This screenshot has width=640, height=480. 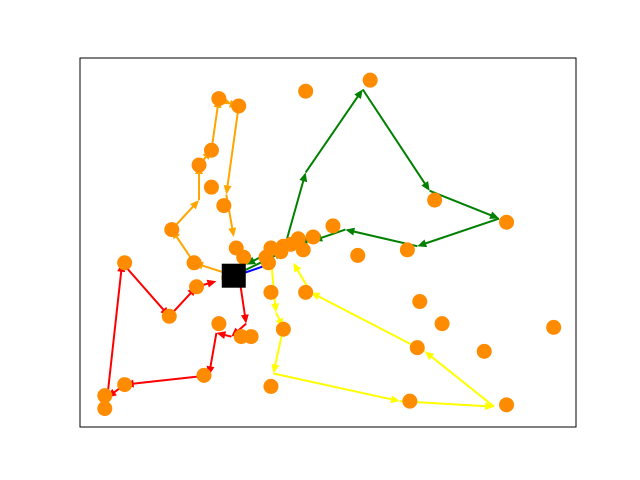 I want to click on depot-layer, so click(x=233, y=275).